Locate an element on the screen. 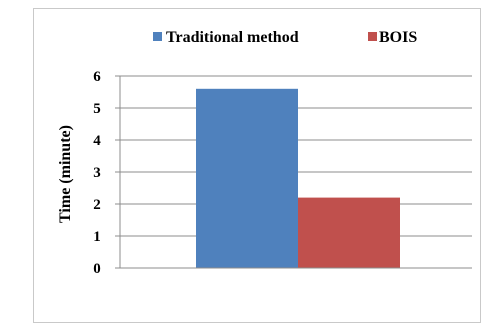 The height and width of the screenshot is (334, 496). legend-swatch-traditional-method is located at coordinates (157, 36).